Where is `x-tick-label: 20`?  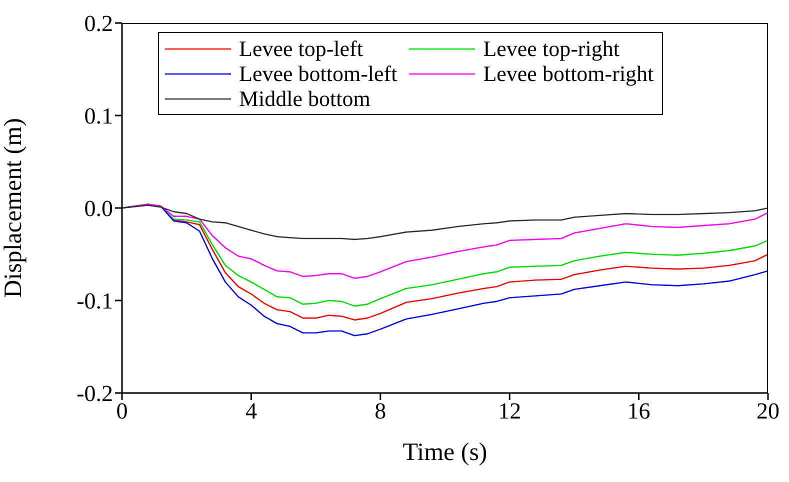
x-tick-label: 20 is located at coordinates (768, 411).